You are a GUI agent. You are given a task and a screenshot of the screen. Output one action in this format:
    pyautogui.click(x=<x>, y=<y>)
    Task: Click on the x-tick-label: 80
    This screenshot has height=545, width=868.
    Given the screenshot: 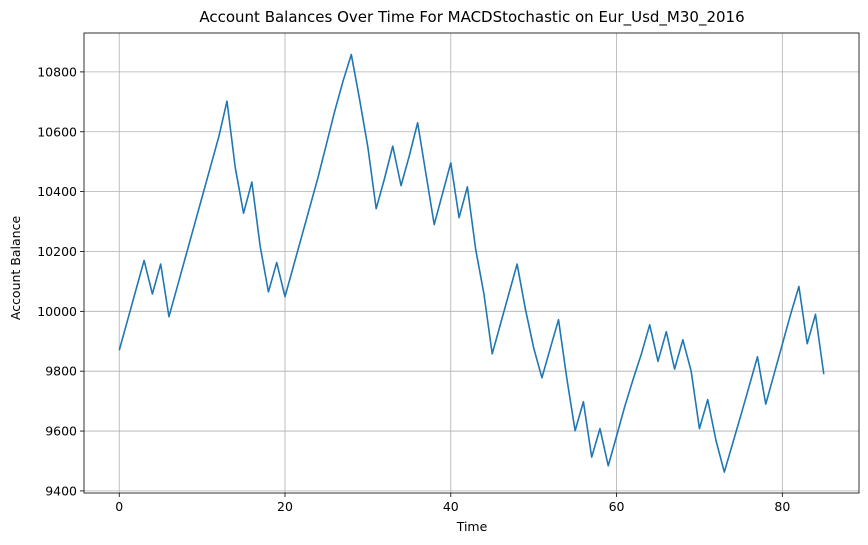 What is the action you would take?
    pyautogui.click(x=782, y=506)
    